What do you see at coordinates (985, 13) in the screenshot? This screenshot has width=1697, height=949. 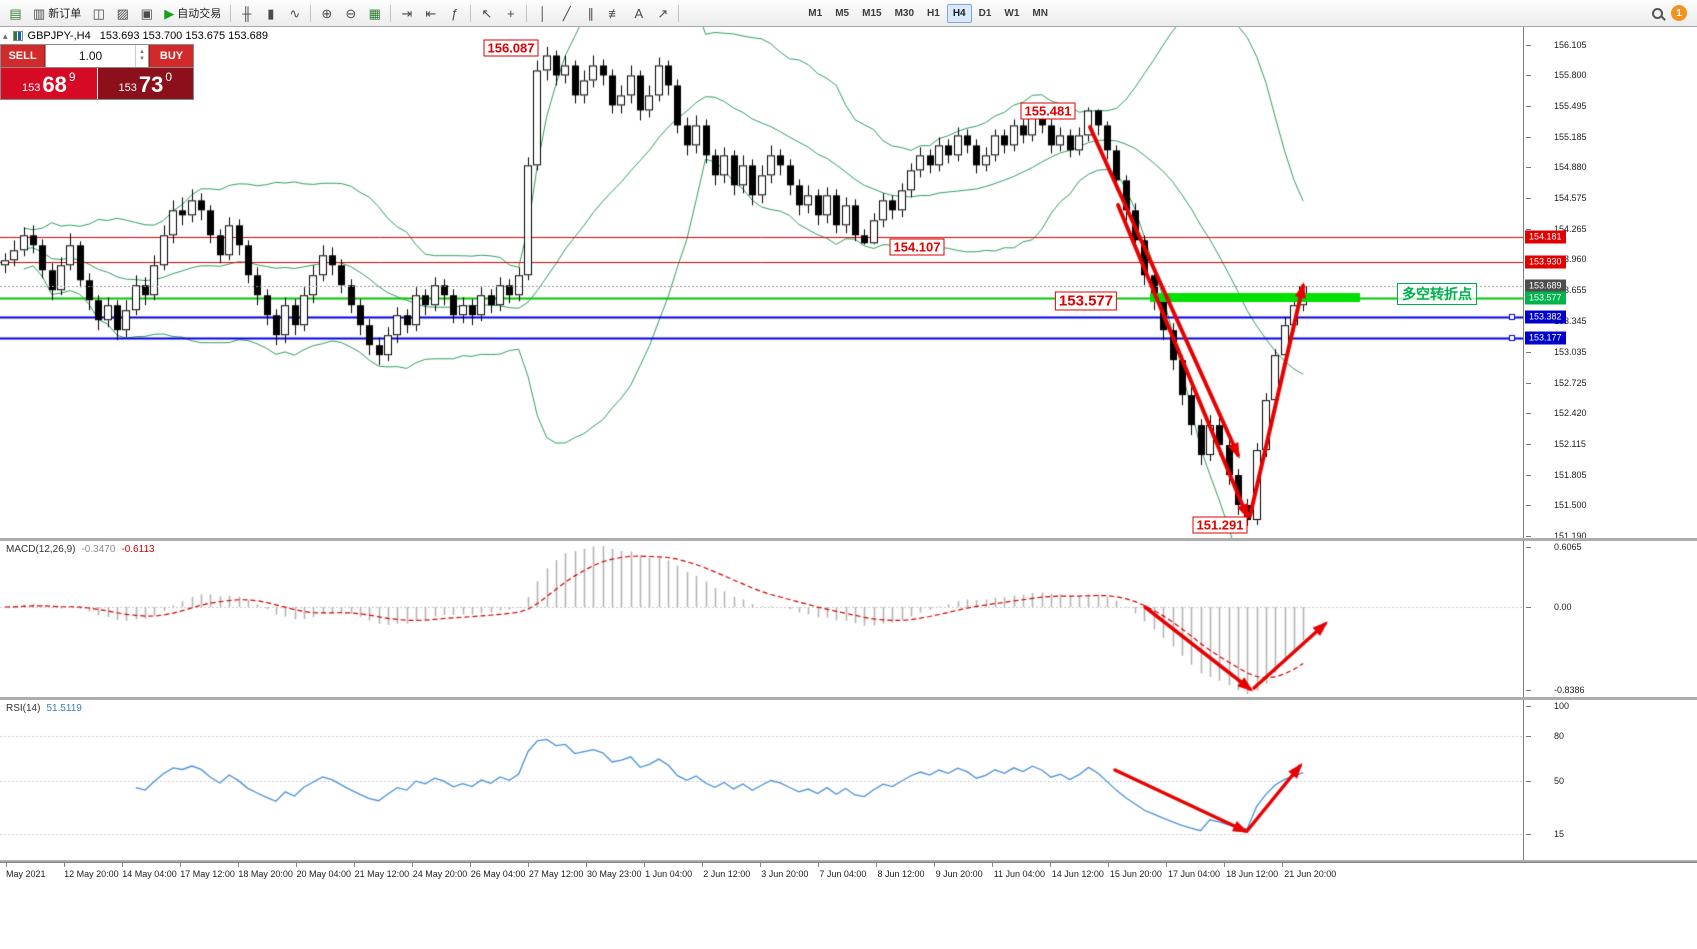 I see `timeframe-d1-button: D1` at bounding box center [985, 13].